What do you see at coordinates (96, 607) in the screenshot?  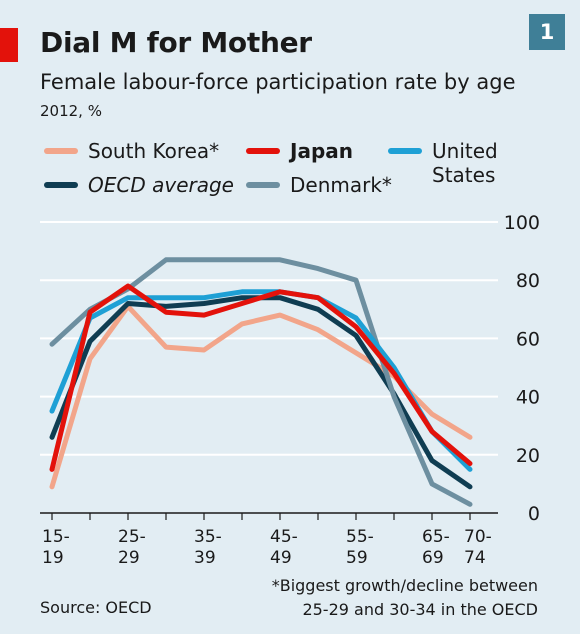 I see `source-note: Source: OECD` at bounding box center [96, 607].